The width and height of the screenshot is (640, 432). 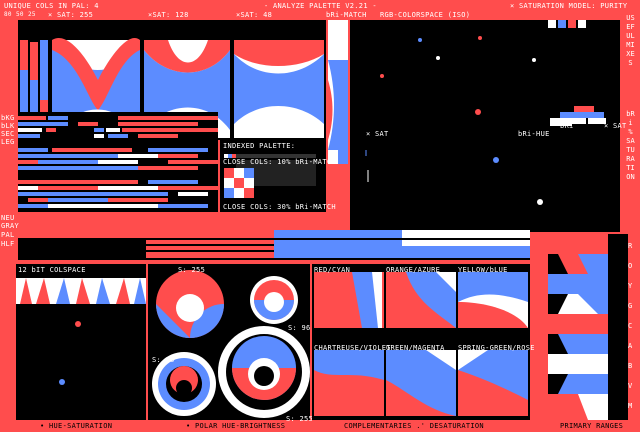 I want to click on sat-128-label: ×SAT: 128, so click(x=168, y=15).